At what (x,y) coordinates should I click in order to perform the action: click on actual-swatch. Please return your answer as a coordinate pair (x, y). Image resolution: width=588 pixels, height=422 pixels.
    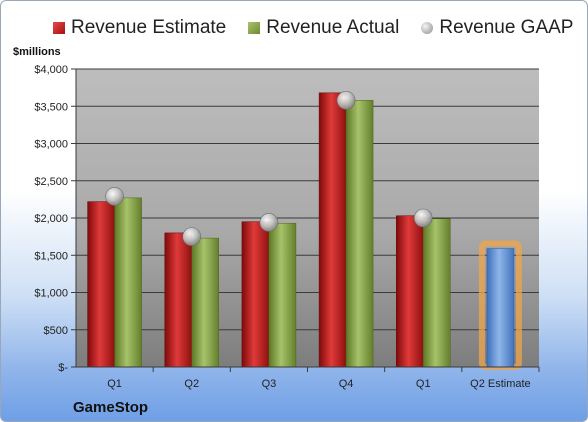
    Looking at the image, I should click on (254, 28).